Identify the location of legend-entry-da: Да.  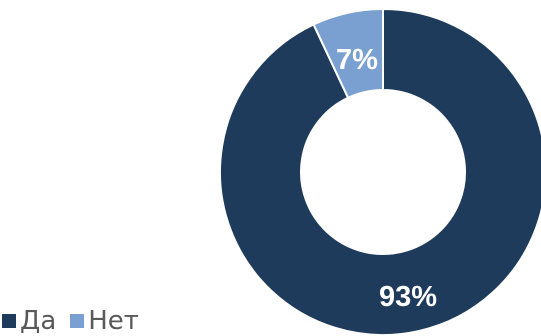
(29, 321).